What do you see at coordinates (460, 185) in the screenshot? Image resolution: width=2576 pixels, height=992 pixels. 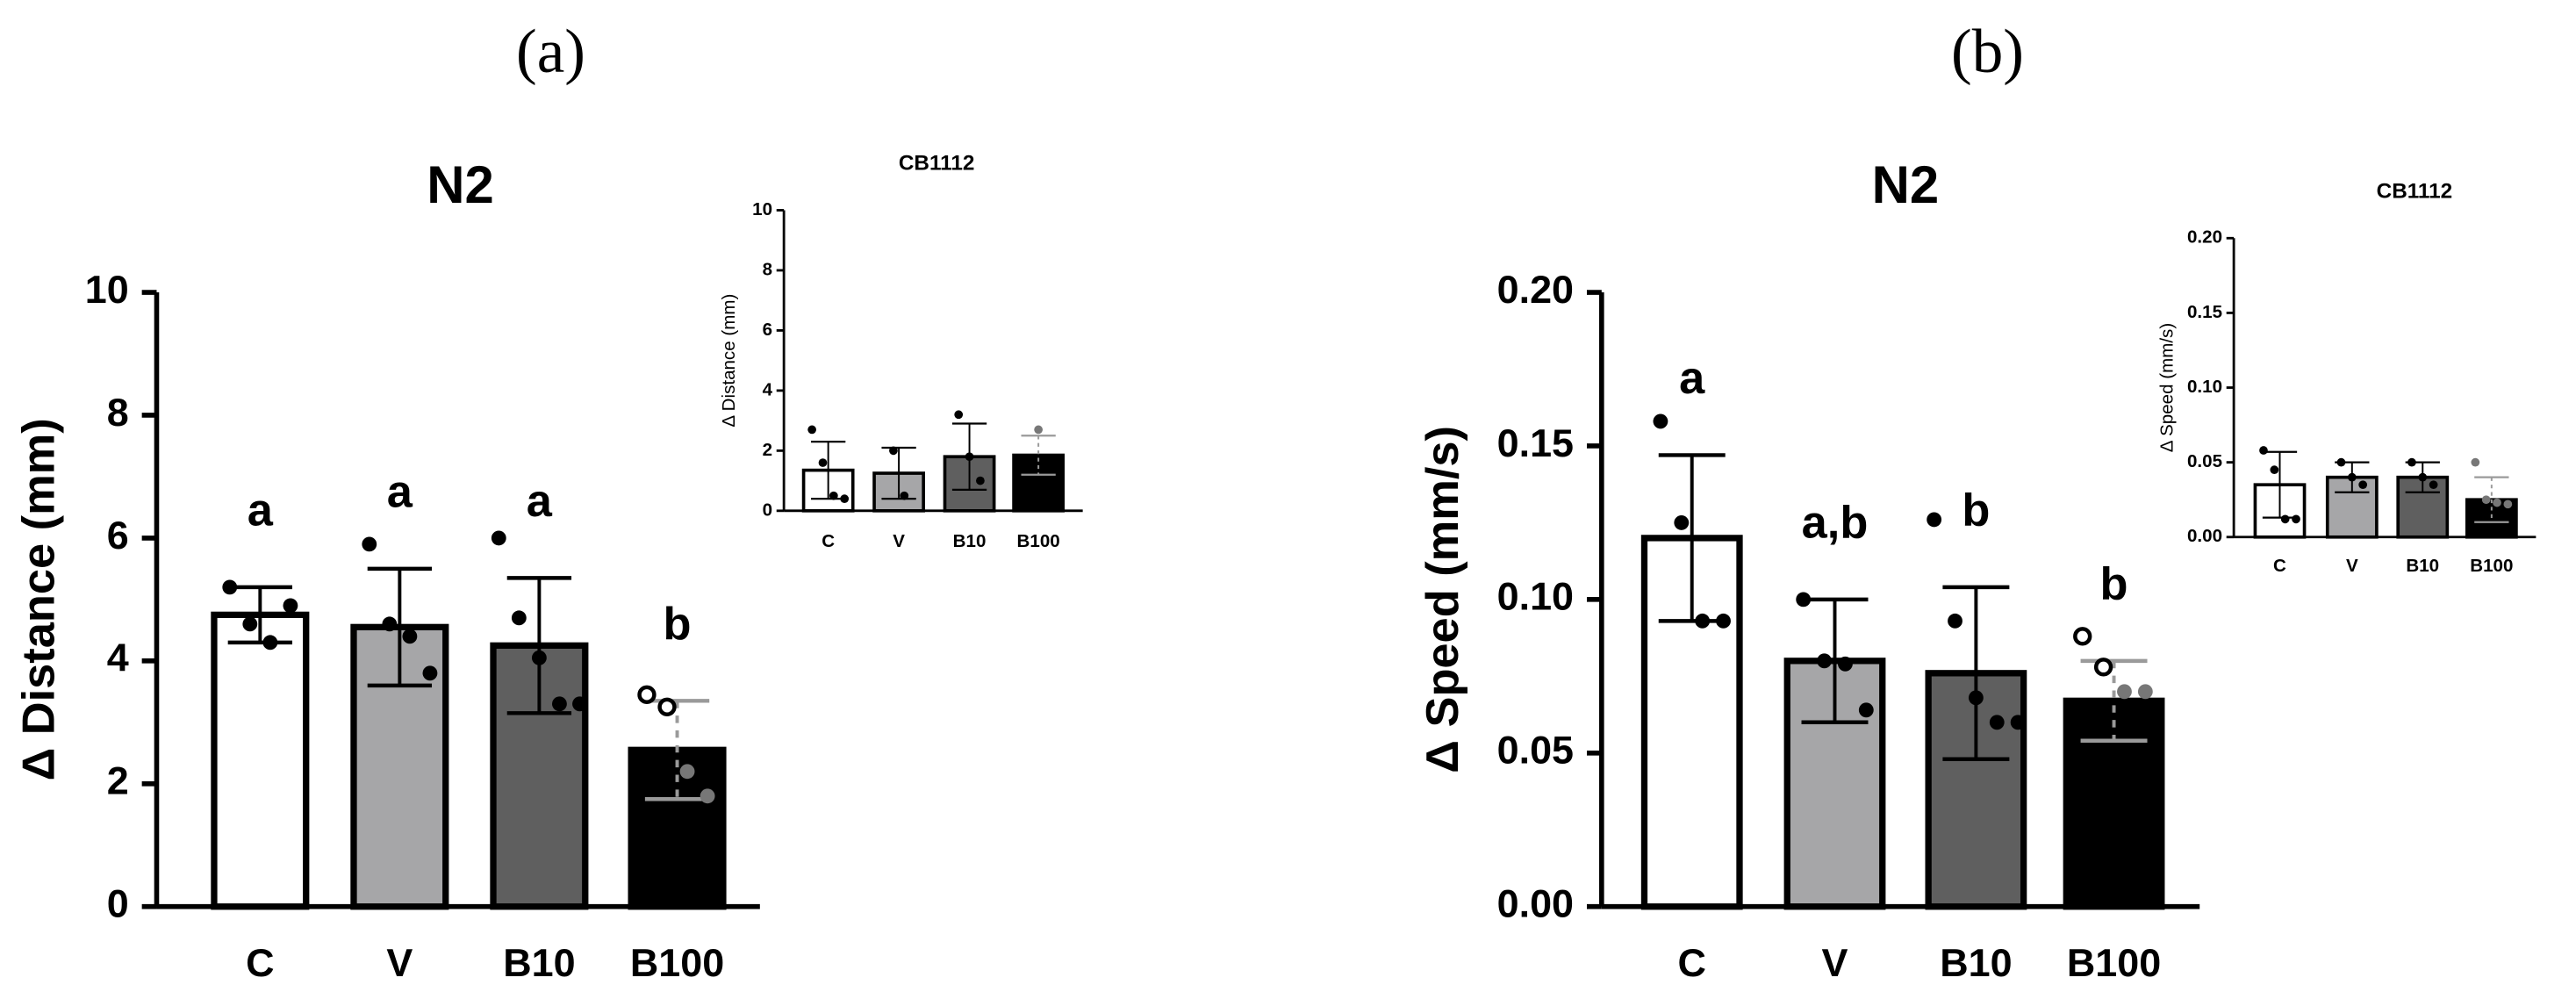 I see `chart-title: N2` at bounding box center [460, 185].